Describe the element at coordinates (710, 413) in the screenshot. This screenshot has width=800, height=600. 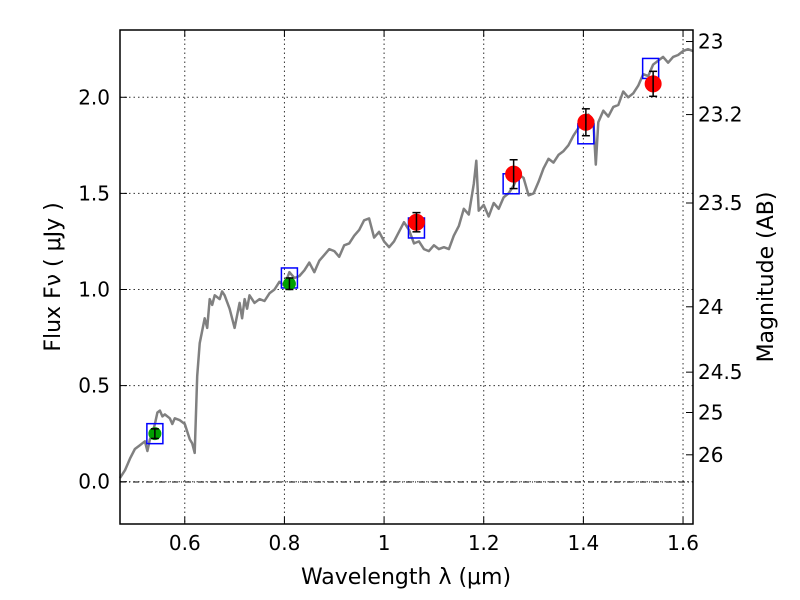
I see `right-tick-label: 25` at that location.